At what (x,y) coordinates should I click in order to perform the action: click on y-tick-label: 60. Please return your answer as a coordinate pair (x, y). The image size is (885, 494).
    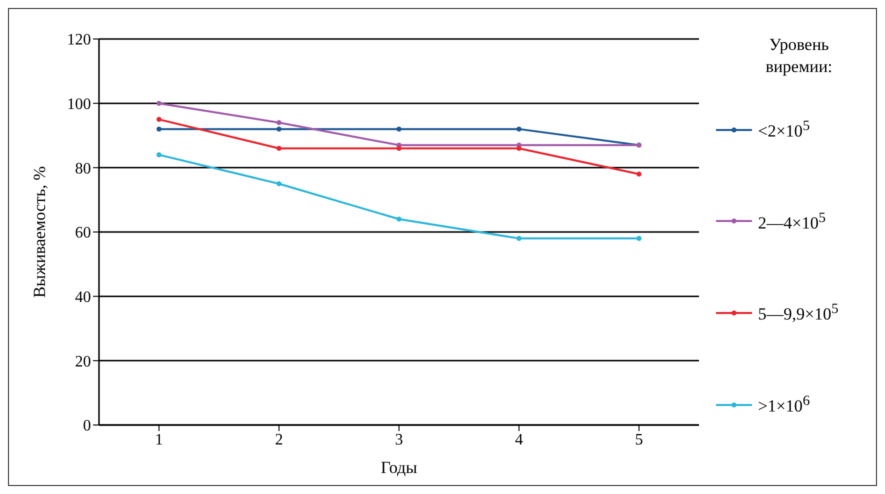
    Looking at the image, I should click on (83, 233).